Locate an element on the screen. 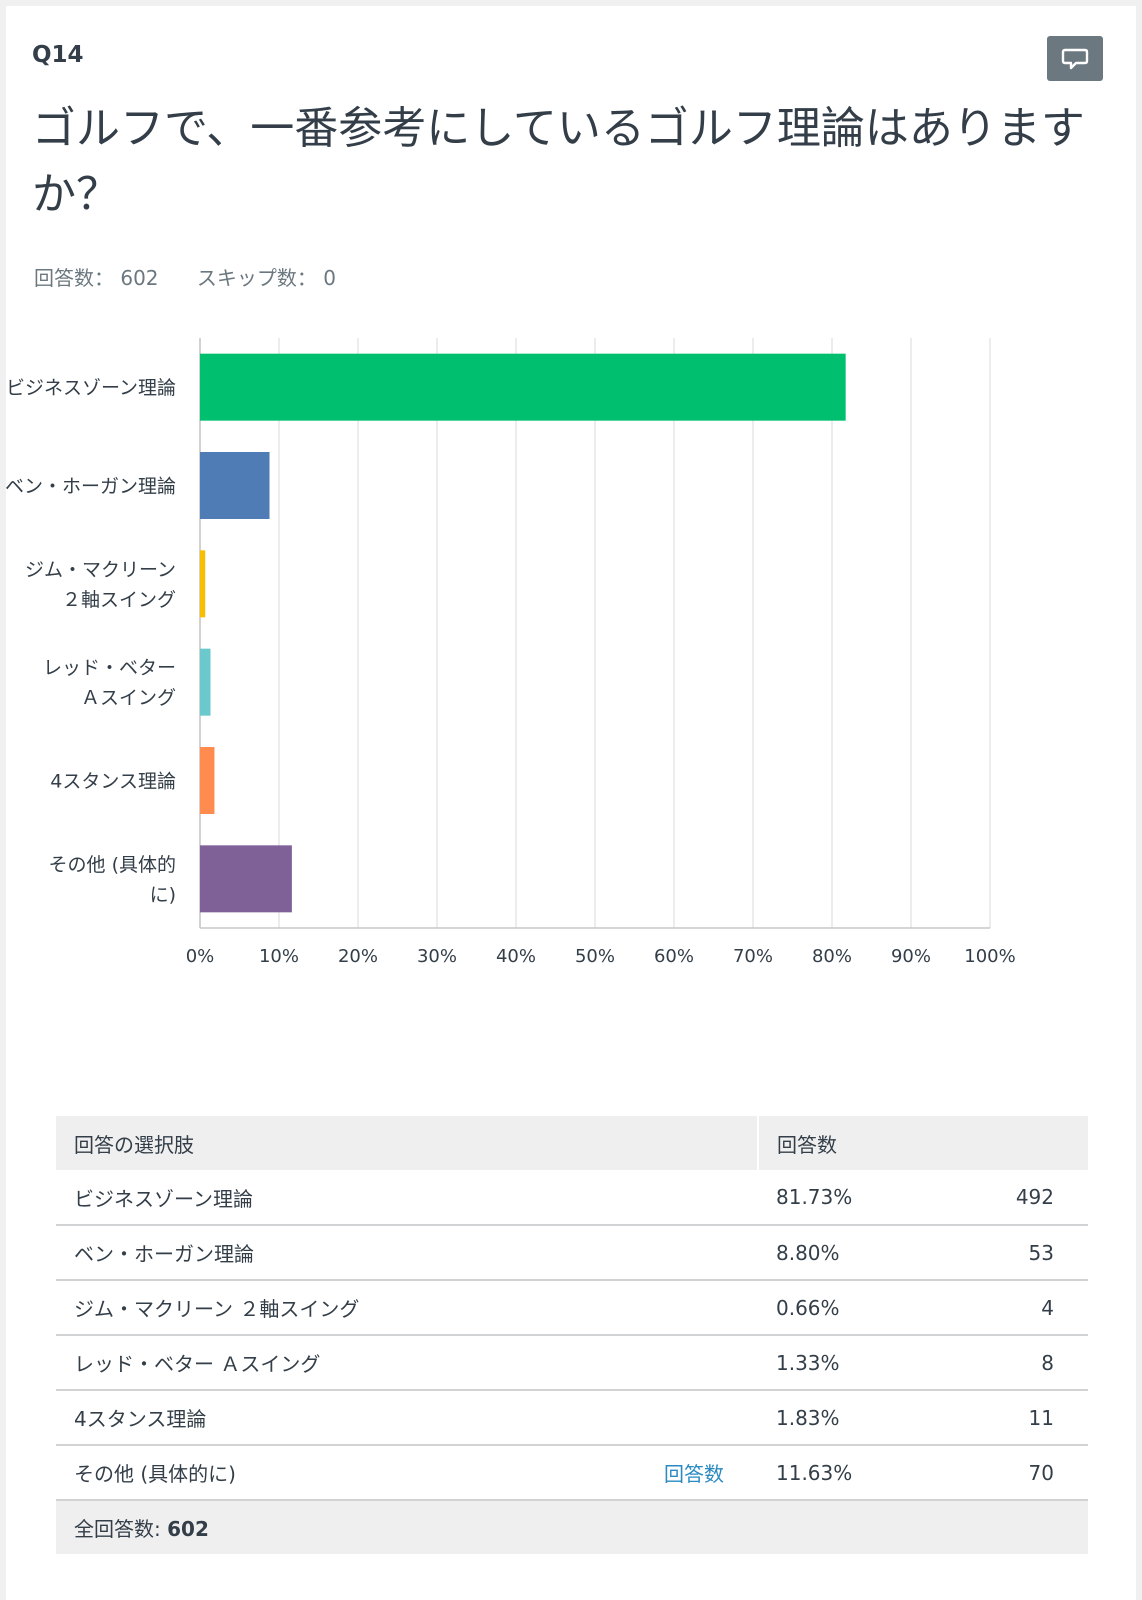 Image resolution: width=1142 pixels, height=1600 pixels. response-percent: 11.63% is located at coordinates (858, 1473).